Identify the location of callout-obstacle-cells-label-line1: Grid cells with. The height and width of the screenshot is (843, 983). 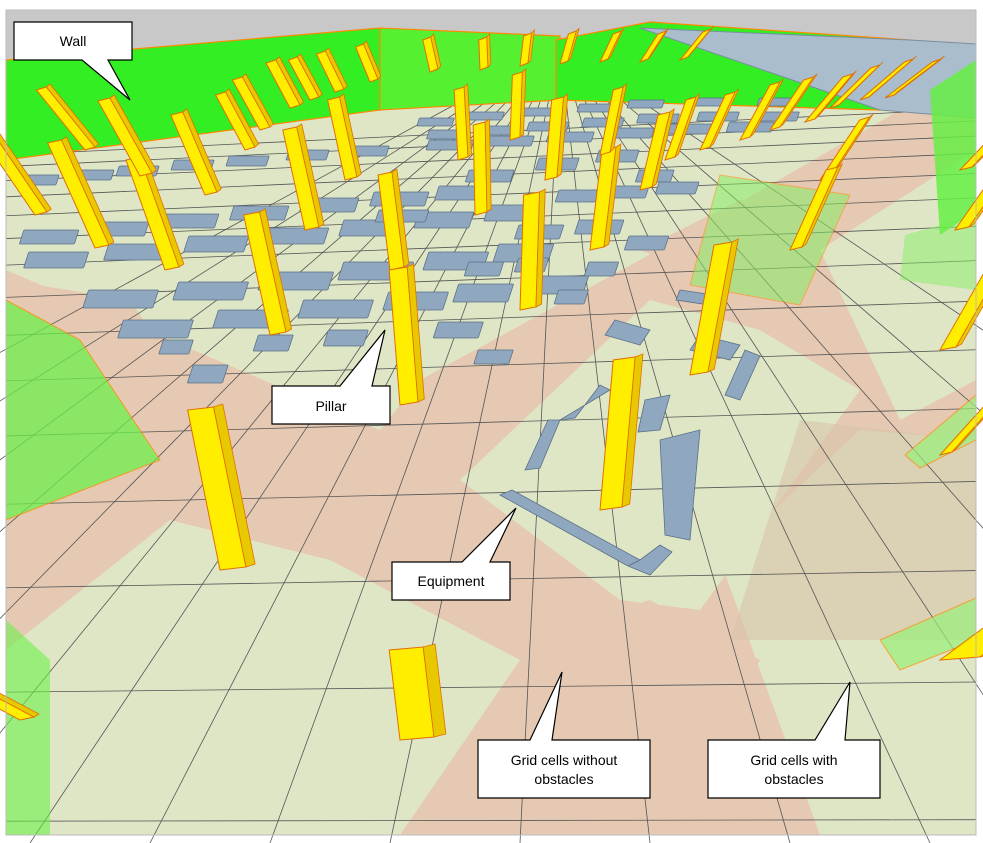
(793, 760).